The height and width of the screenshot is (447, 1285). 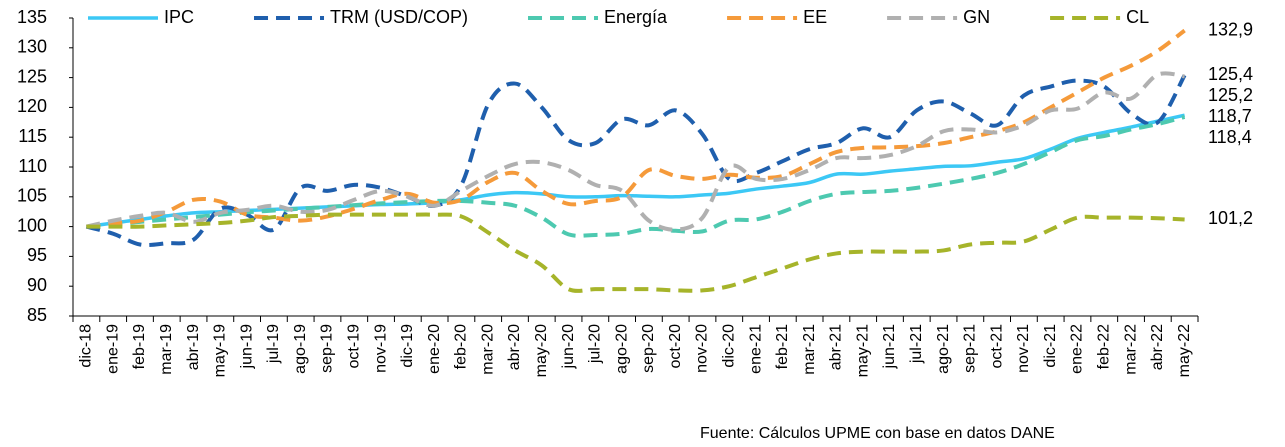 I want to click on x-tick-label: dic-18, so click(x=86, y=346).